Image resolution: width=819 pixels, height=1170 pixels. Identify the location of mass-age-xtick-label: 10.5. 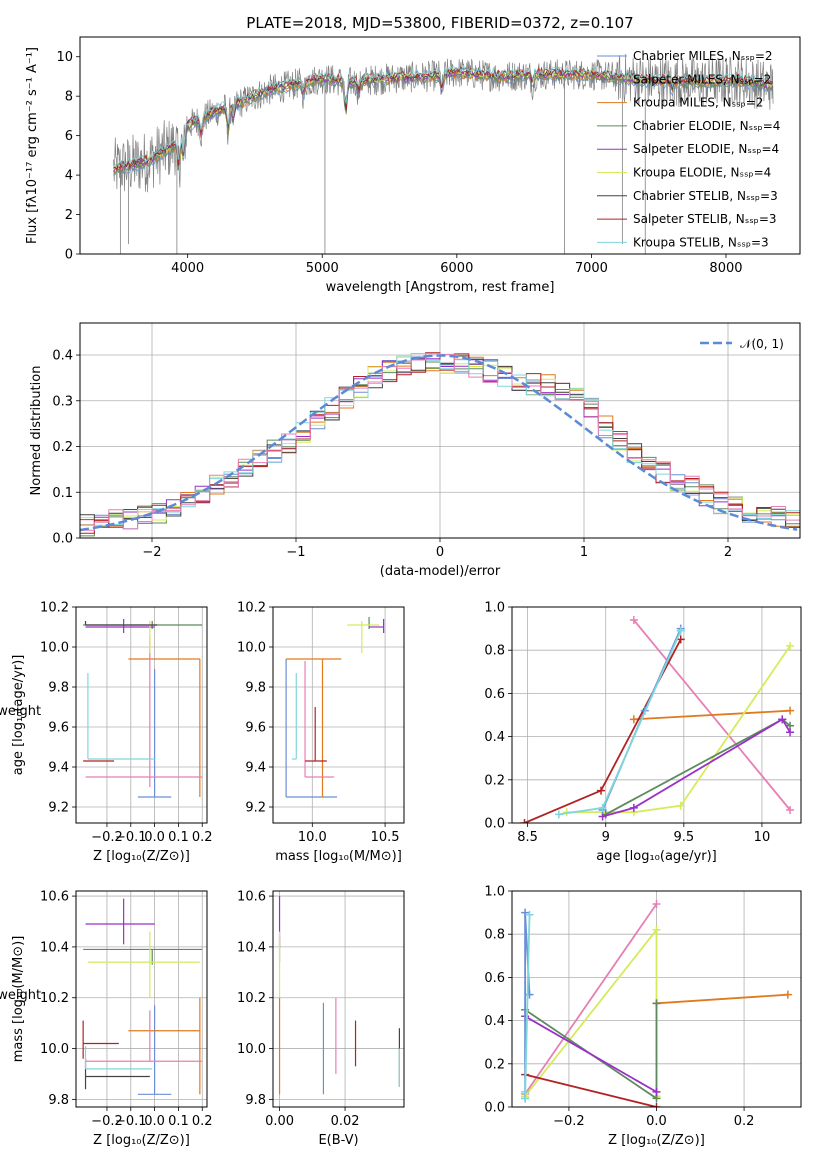
(385, 837).